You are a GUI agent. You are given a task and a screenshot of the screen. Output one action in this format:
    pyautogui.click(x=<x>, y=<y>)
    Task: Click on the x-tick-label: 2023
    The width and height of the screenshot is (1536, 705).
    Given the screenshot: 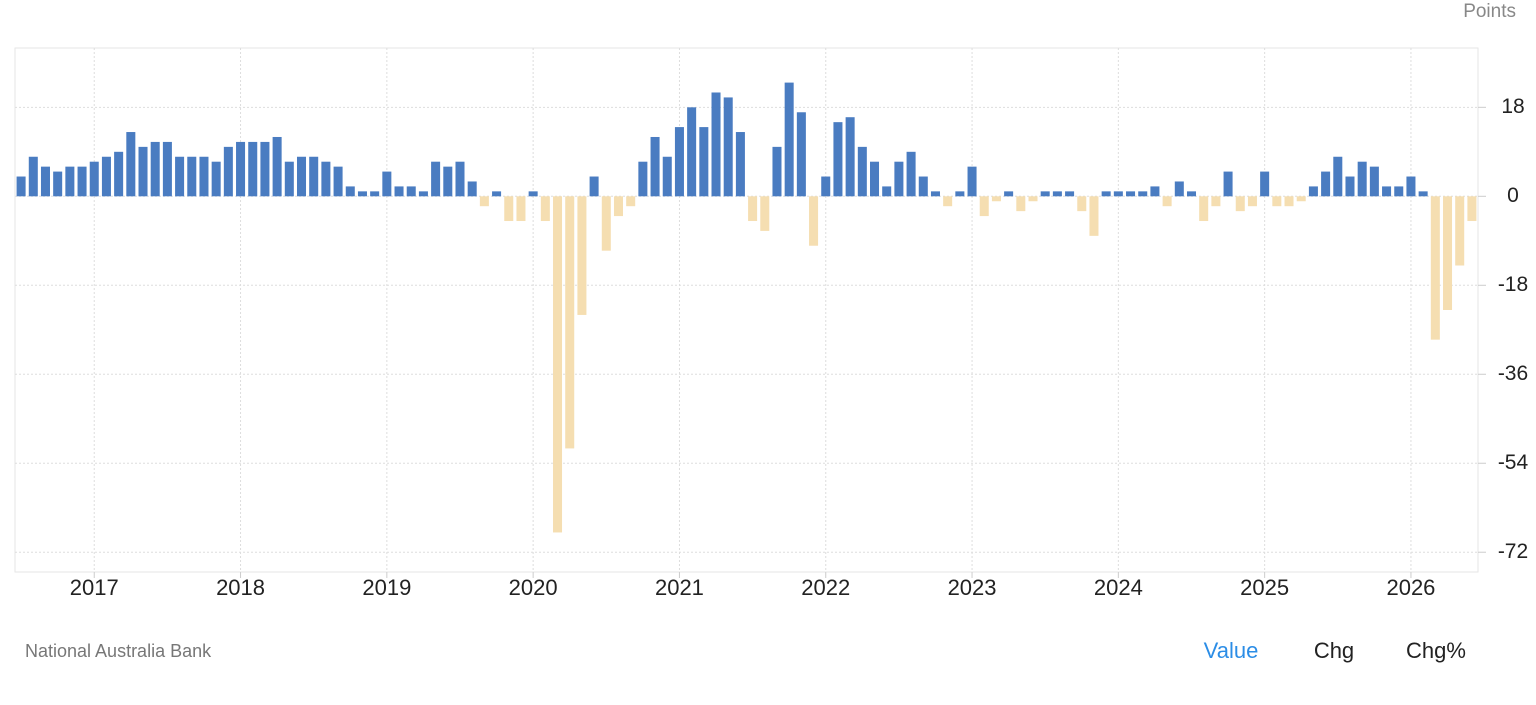 What is the action you would take?
    pyautogui.click(x=972, y=587)
    